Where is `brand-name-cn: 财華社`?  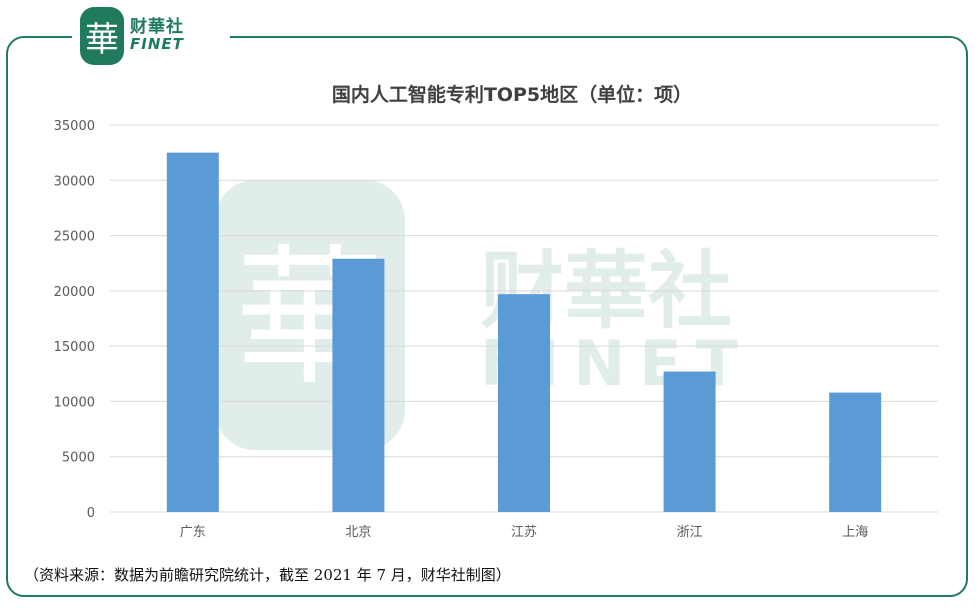
brand-name-cn: 财華社 is located at coordinates (157, 27).